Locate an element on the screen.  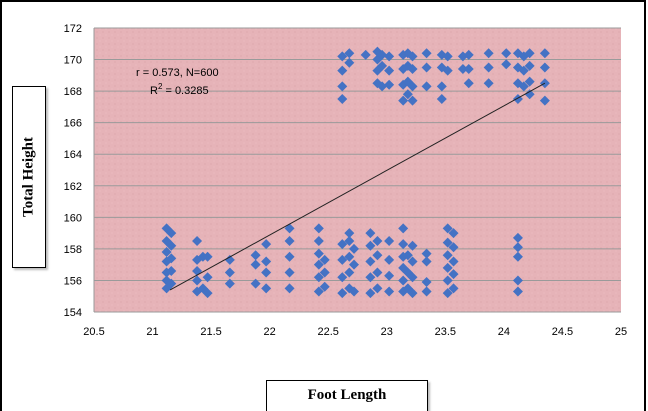
y-tick-label: 154 is located at coordinates (73, 313).